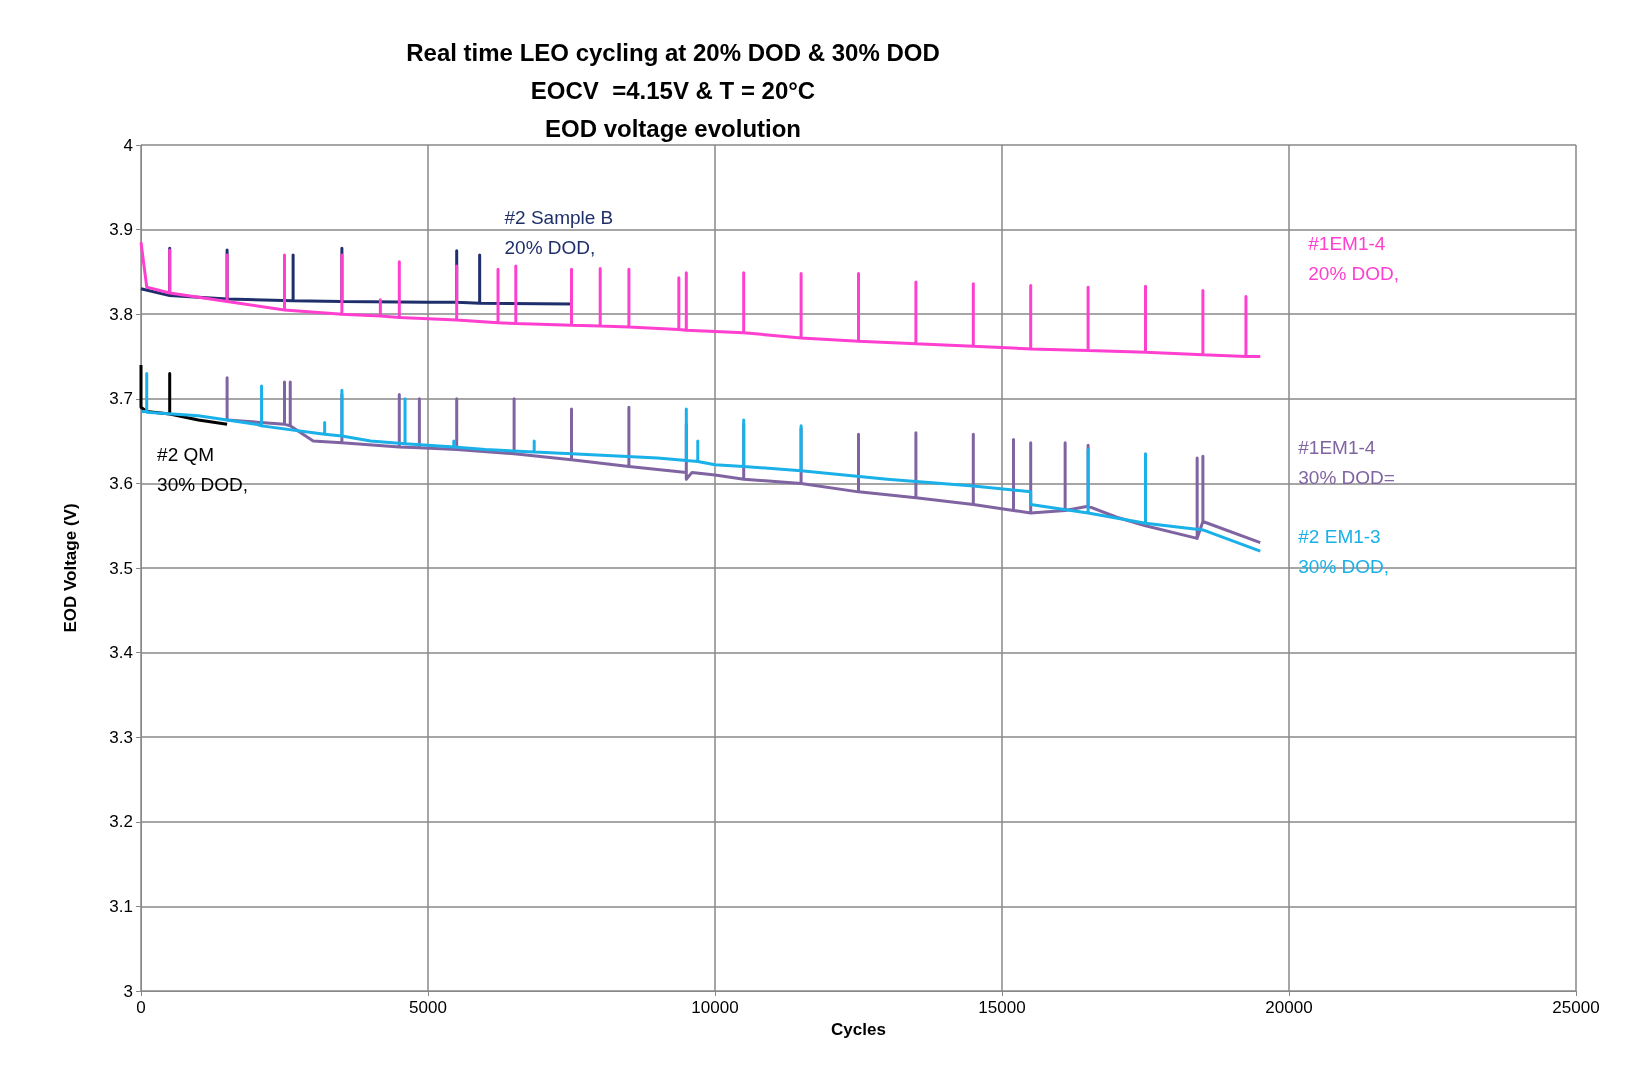  What do you see at coordinates (1354, 258) in the screenshot?
I see `text: #1EM1-4 20% DOD,` at bounding box center [1354, 258].